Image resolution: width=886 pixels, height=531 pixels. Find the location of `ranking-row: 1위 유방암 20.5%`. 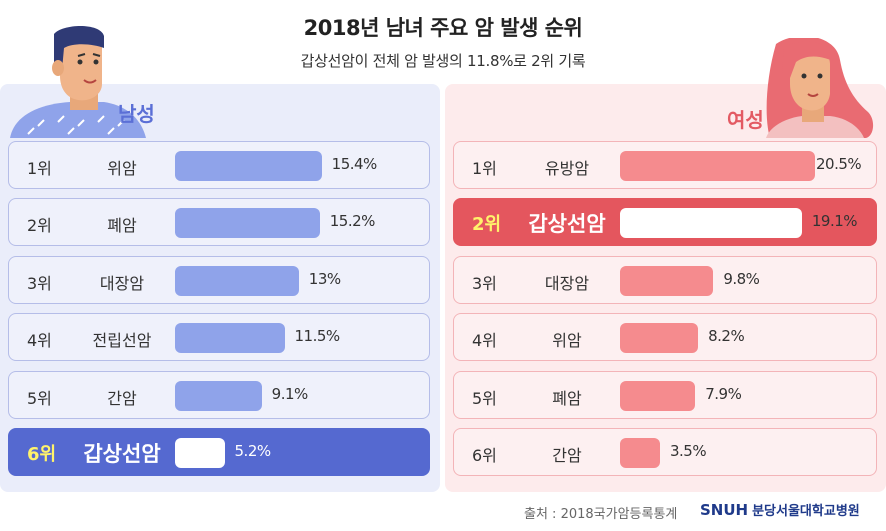

ranking-row: 1위 유방암 20.5% is located at coordinates (665, 165).